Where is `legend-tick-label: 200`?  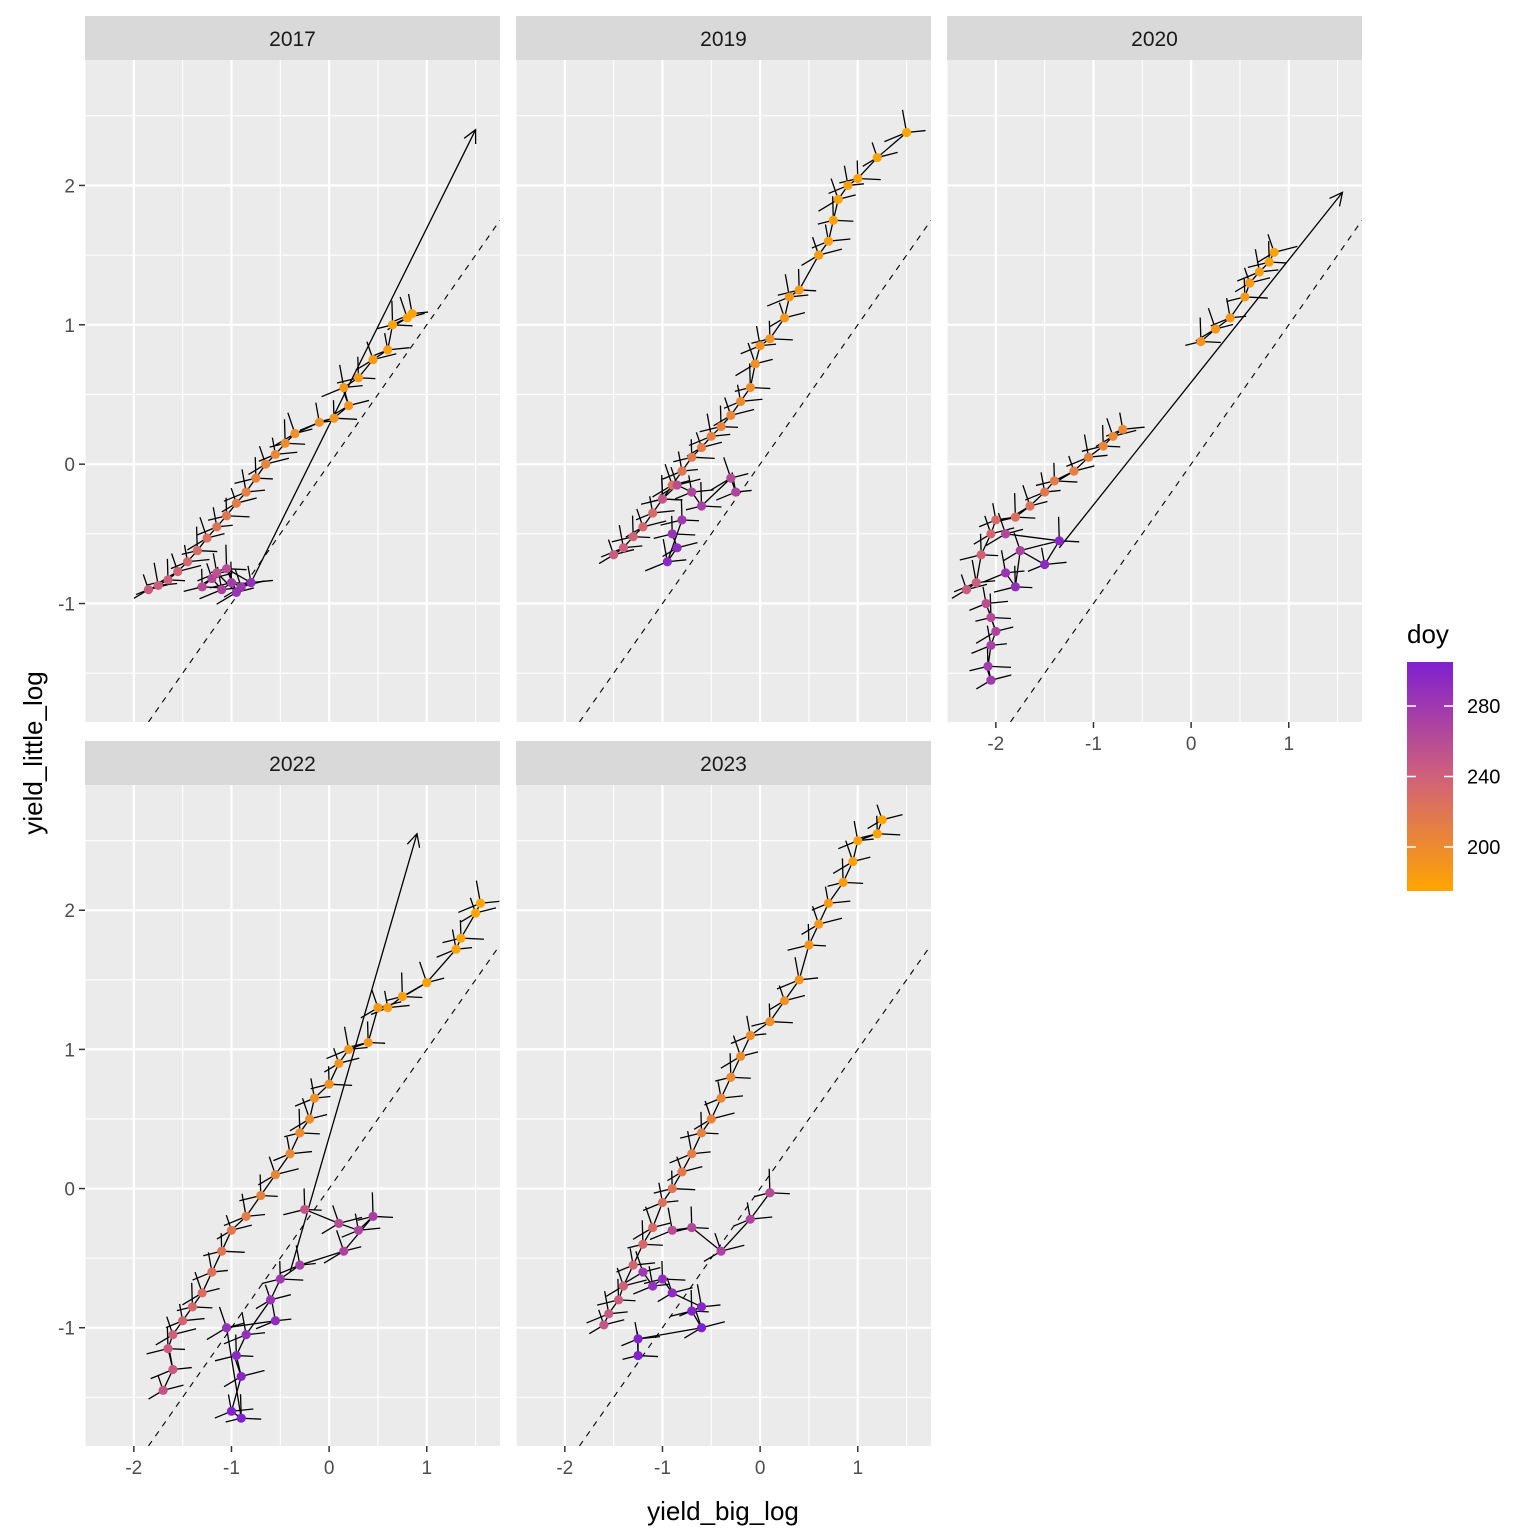 legend-tick-label: 200 is located at coordinates (1483, 848).